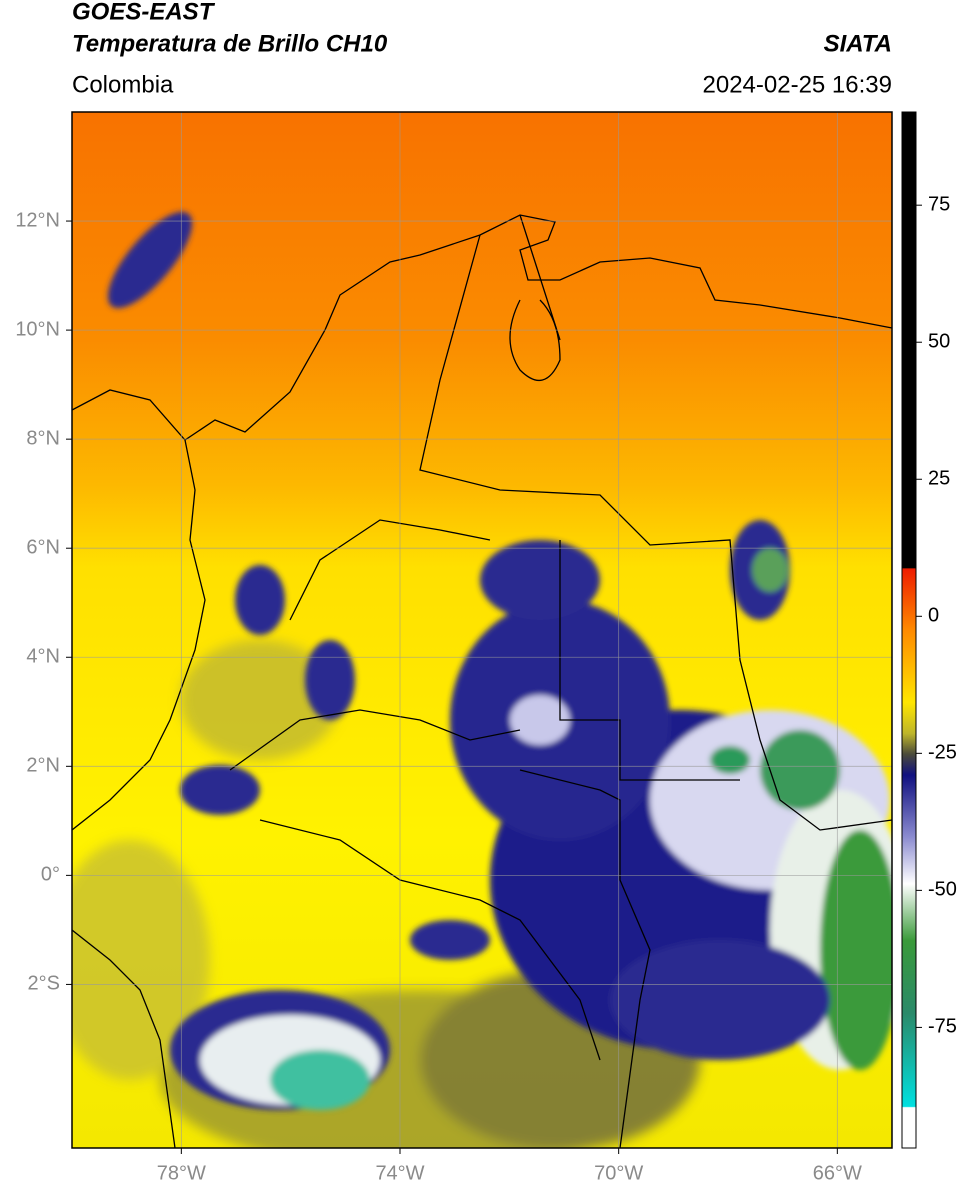 The image size is (966, 1195). Describe the element at coordinates (942, 753) in the screenshot. I see `colorbar-tick-label: -25` at that location.